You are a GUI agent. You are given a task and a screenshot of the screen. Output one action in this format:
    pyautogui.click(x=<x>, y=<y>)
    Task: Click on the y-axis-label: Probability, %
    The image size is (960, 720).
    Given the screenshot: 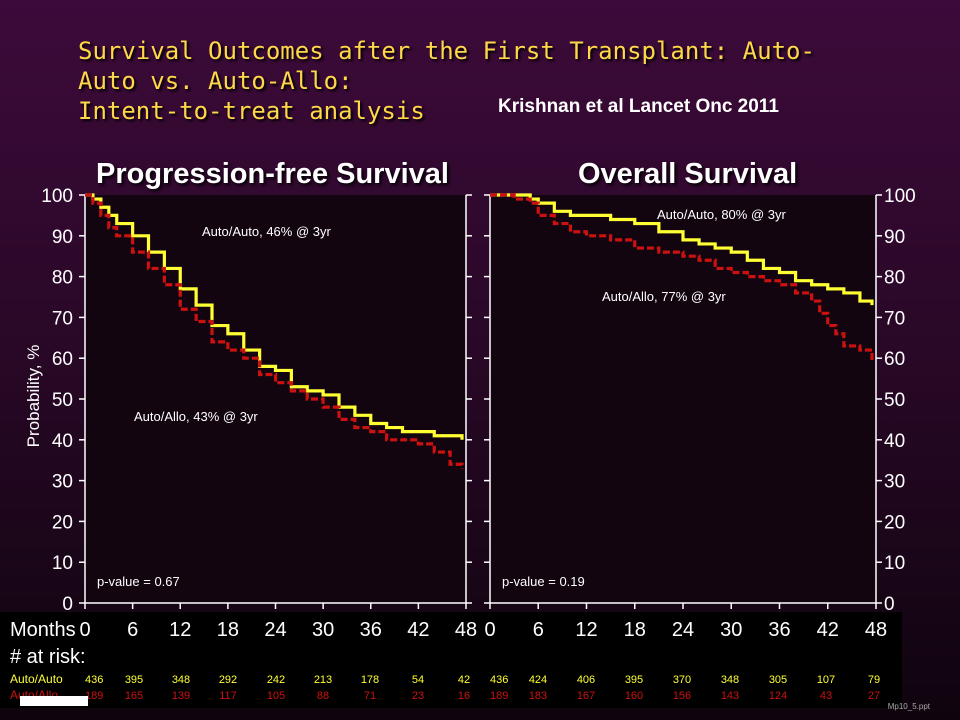 What is the action you would take?
    pyautogui.click(x=33, y=396)
    